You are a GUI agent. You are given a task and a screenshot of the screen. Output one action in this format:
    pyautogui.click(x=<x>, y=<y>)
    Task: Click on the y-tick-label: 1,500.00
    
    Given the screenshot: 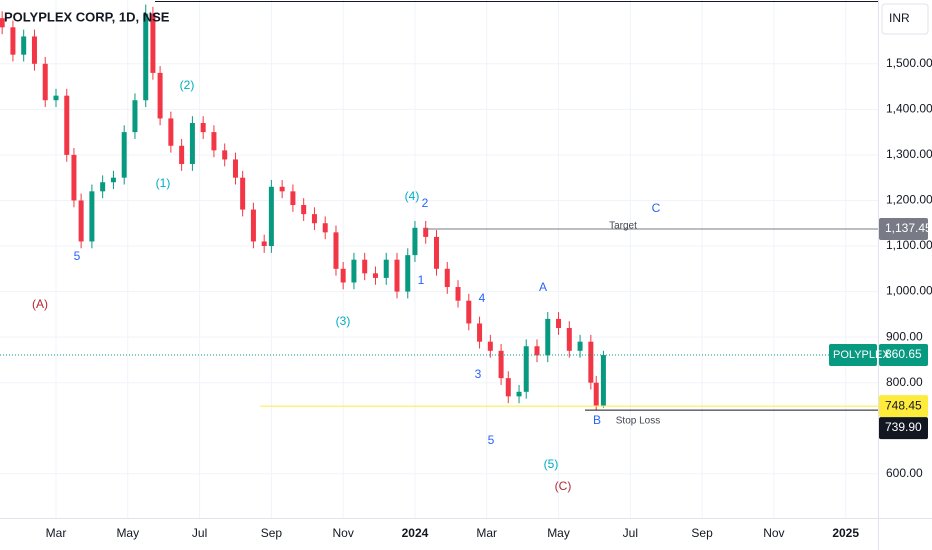 What is the action you would take?
    pyautogui.click(x=909, y=63)
    